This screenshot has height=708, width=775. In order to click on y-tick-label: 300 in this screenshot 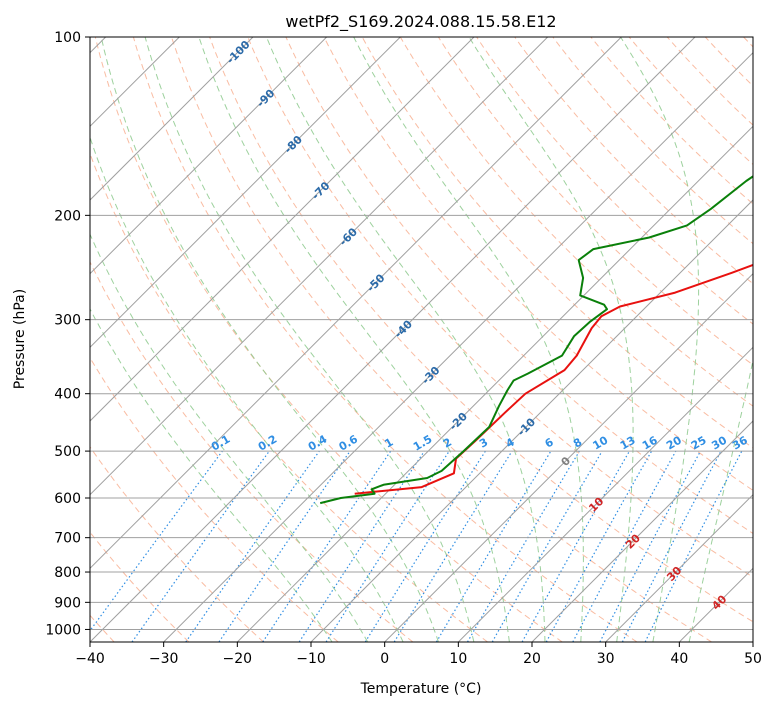, I will do `click(67, 321)`.